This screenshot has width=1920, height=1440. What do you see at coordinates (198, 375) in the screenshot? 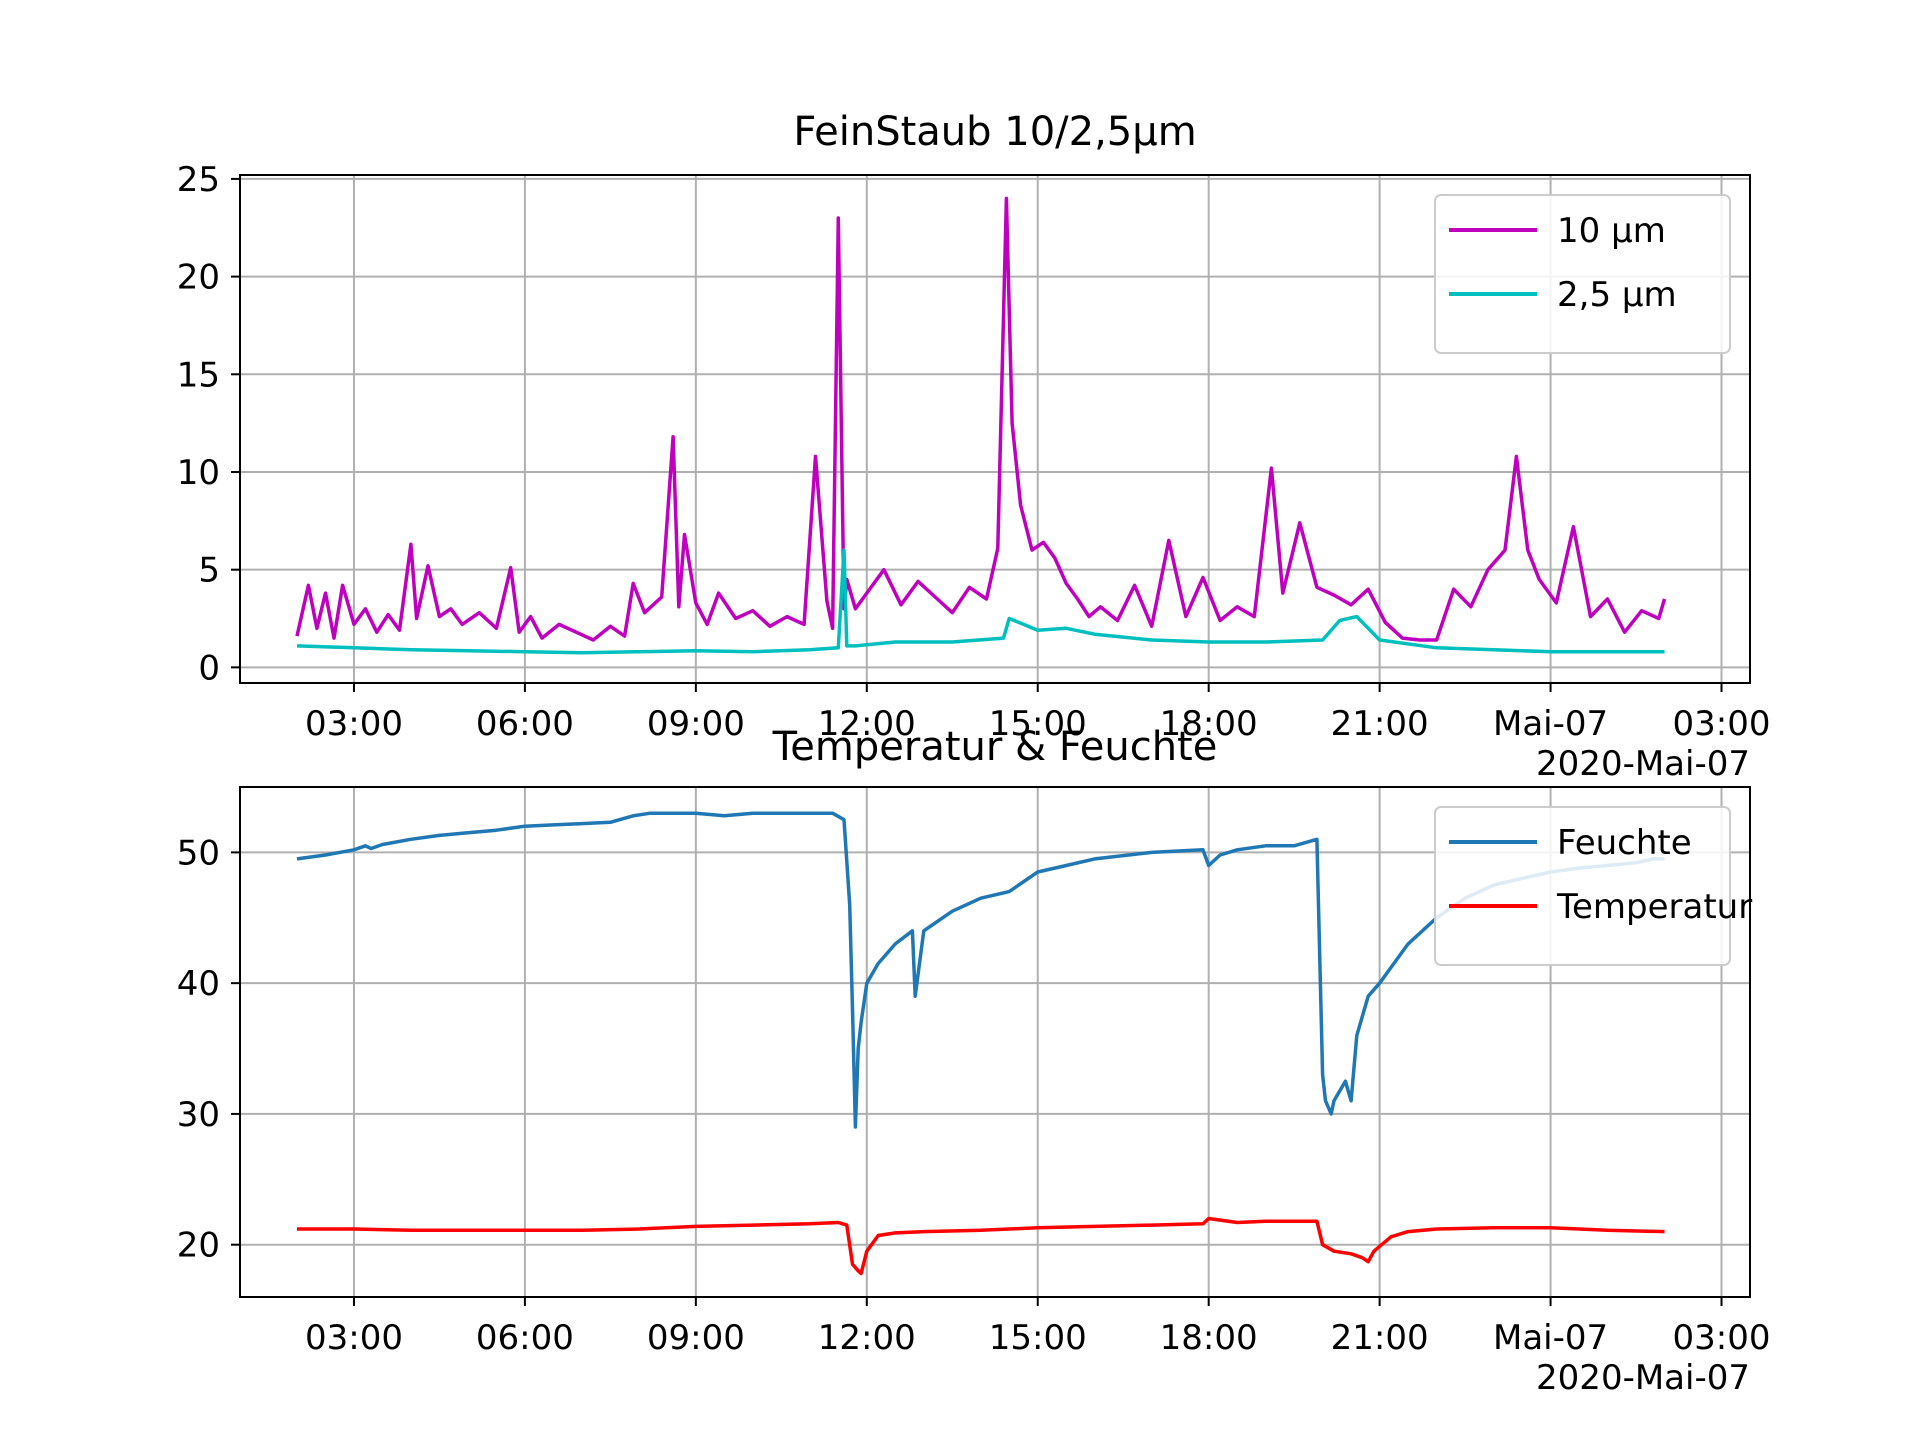
I see `y-tick-label: 15` at bounding box center [198, 375].